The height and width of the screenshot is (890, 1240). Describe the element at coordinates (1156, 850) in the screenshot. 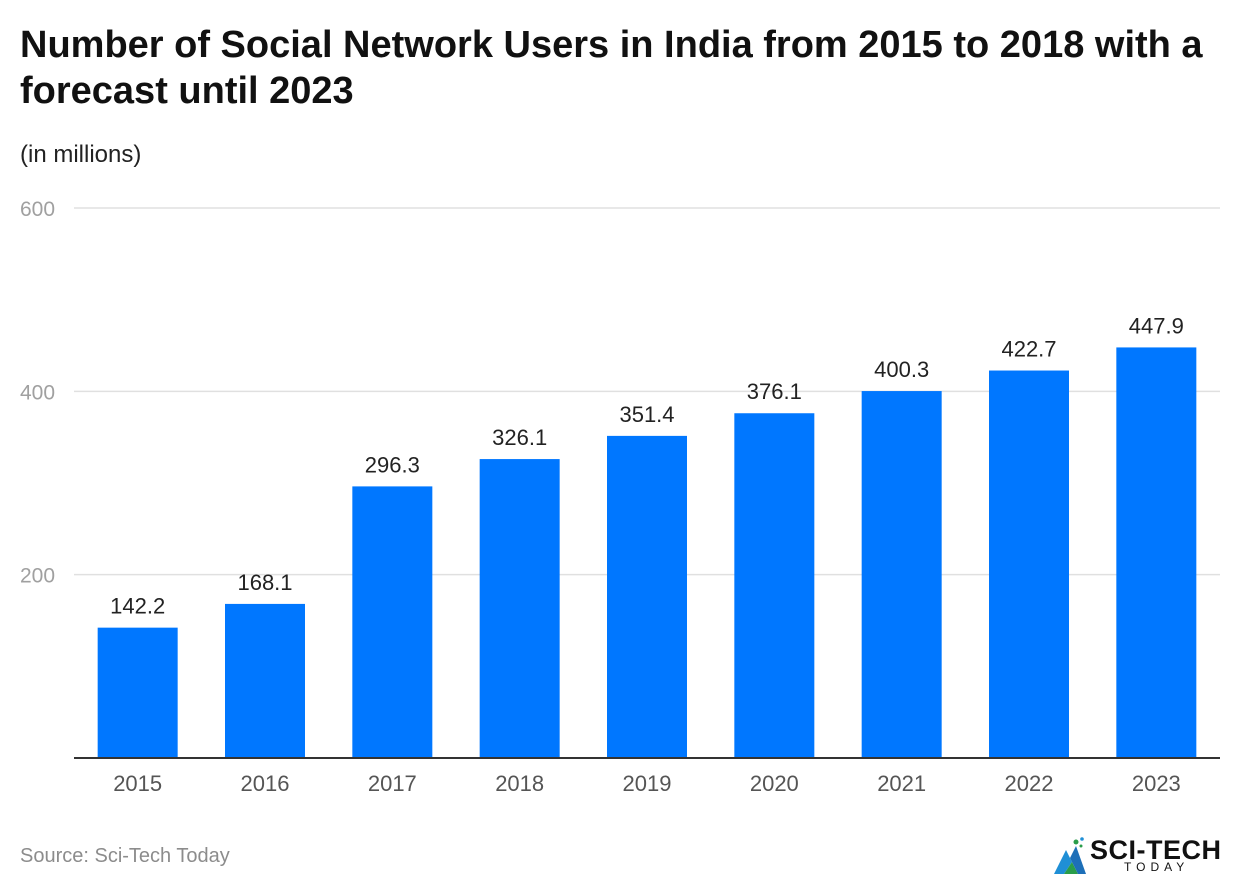

I see `logo-text: SCI-TECH` at that location.